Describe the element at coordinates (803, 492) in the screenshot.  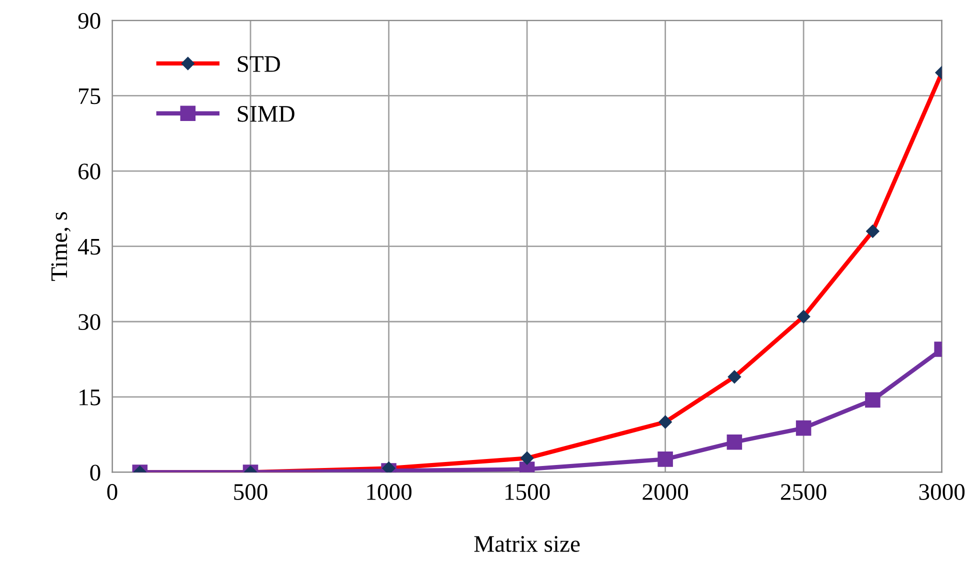
I see `x-tick-label: 2500` at that location.